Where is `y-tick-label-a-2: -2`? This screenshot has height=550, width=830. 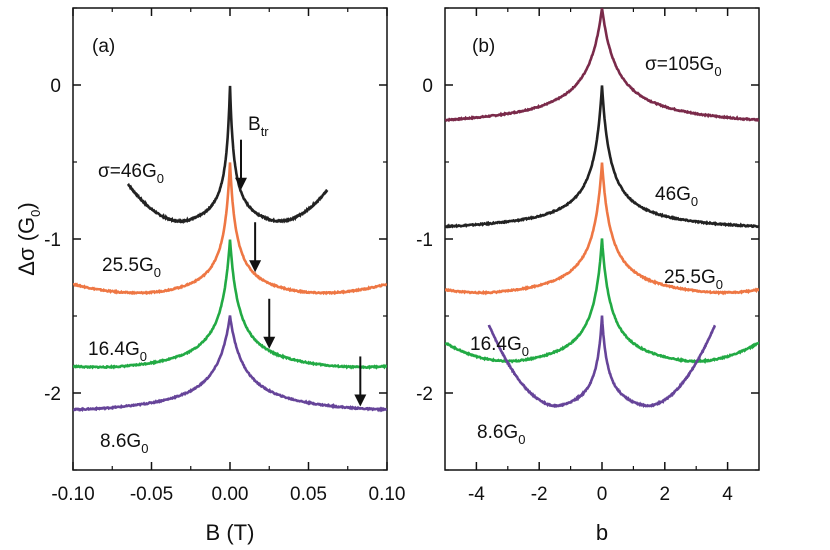 y-tick-label-a-2: -2 is located at coordinates (52, 394).